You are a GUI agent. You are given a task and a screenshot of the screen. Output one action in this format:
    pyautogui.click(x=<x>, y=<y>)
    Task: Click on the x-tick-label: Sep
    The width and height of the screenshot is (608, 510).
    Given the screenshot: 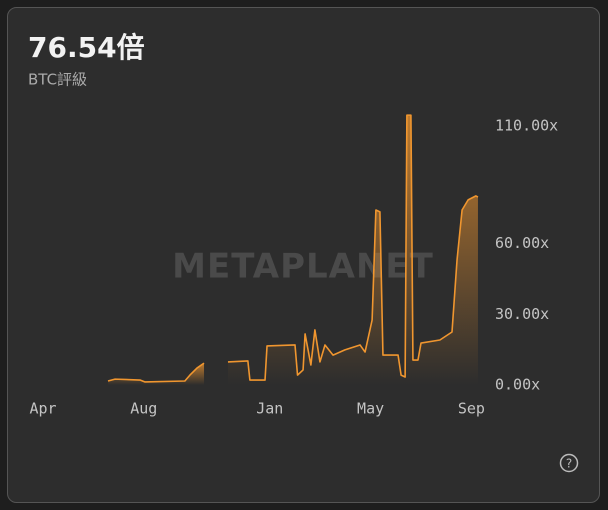 What is the action you would take?
    pyautogui.click(x=471, y=409)
    